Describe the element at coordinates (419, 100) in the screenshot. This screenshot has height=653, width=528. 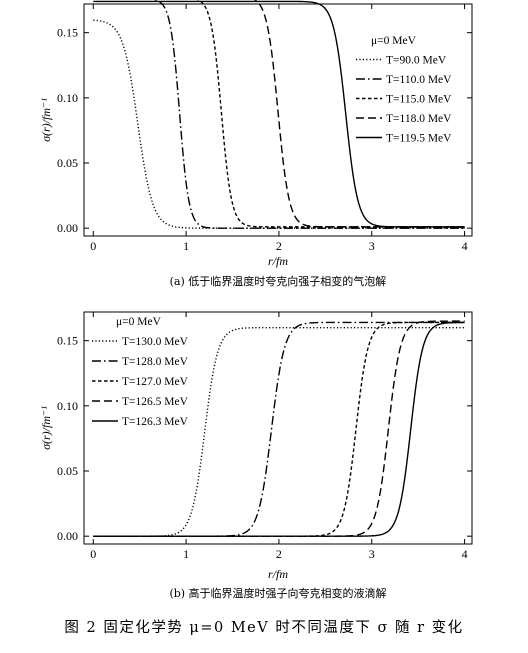
I see `legend-entry: T=115.0 MeV` at that location.